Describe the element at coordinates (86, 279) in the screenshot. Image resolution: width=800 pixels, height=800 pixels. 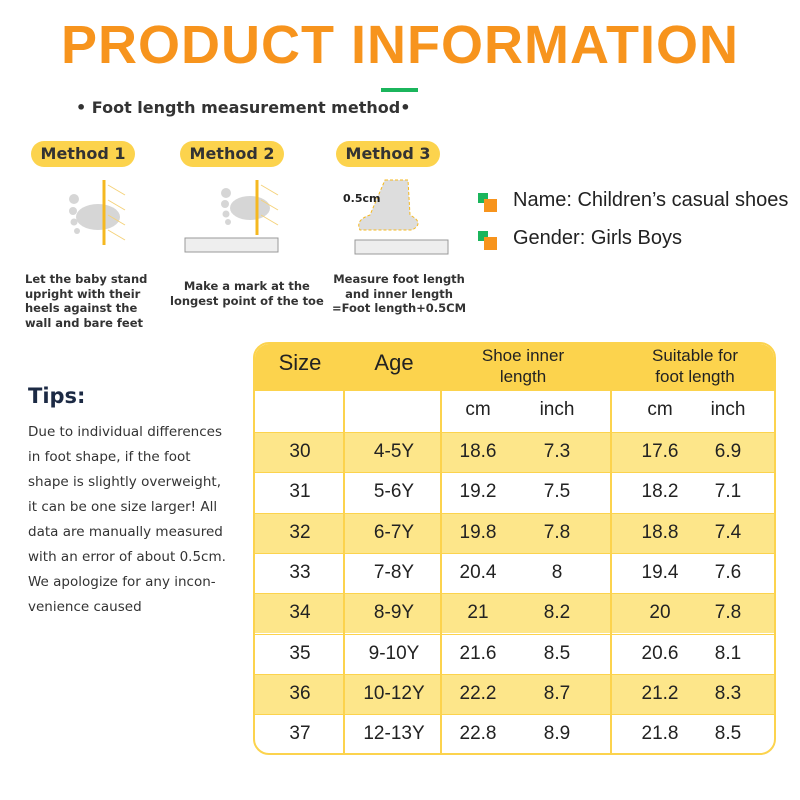
I see `description-line: Let the baby stand` at that location.